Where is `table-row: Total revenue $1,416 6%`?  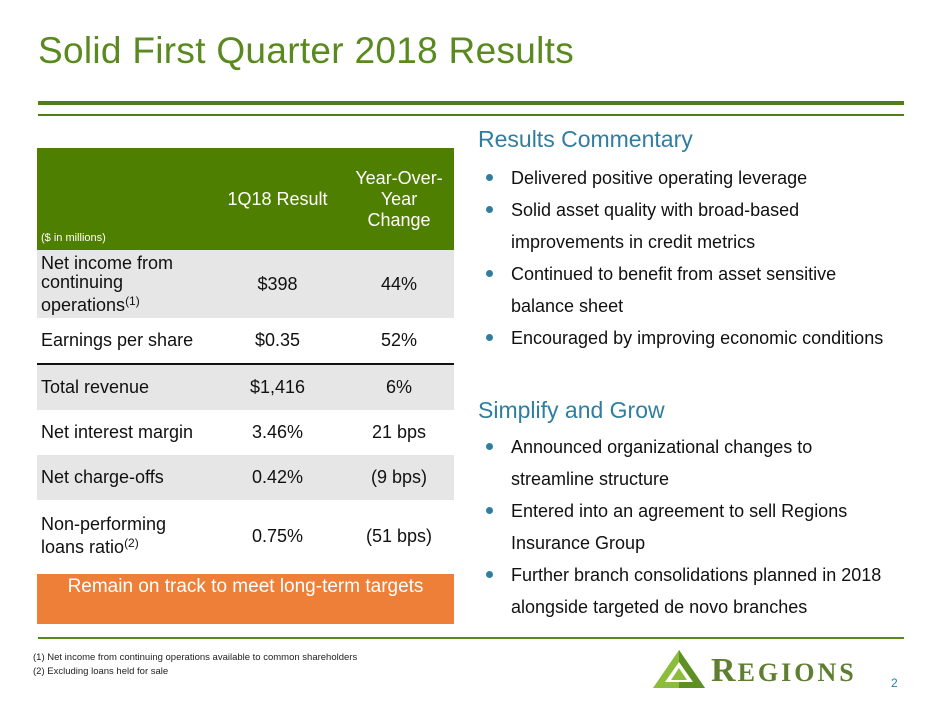 table-row: Total revenue $1,416 6% is located at coordinates (245, 386).